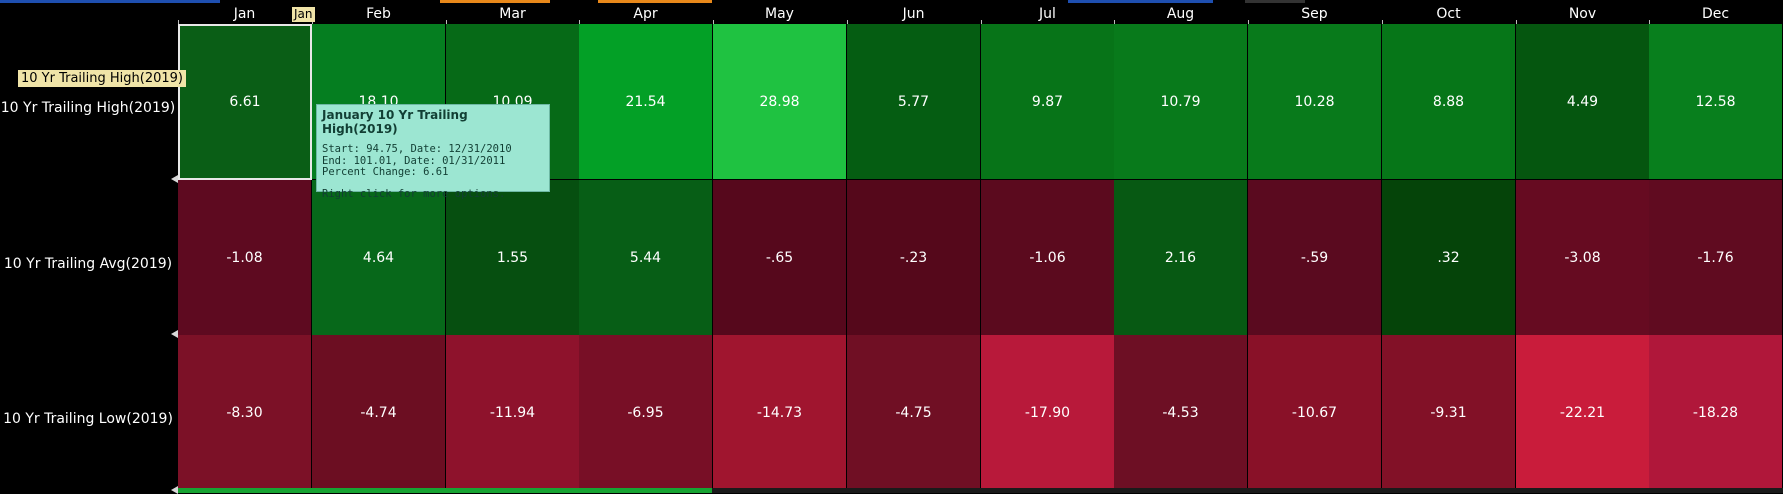 The width and height of the screenshot is (1783, 494). Describe the element at coordinates (780, 413) in the screenshot. I see `heatmap-cell: -14.73` at that location.